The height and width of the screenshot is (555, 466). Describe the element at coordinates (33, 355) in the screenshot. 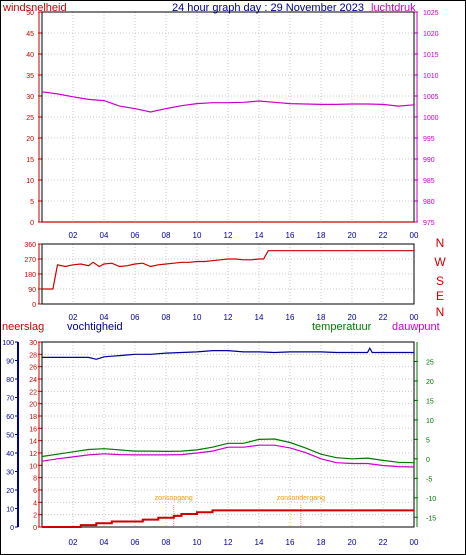

I see `vochtigheid-tick-label: 28` at that location.